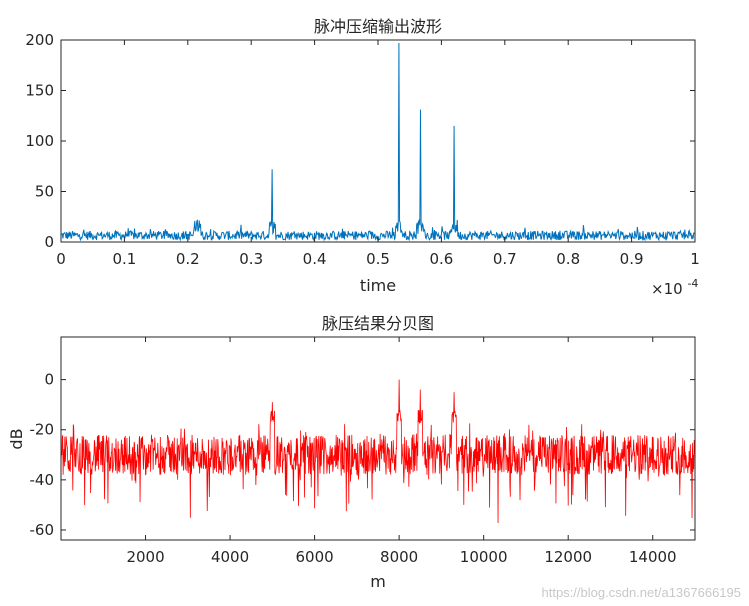  I want to click on bottom-x-tick-label: 4000, so click(230, 557).